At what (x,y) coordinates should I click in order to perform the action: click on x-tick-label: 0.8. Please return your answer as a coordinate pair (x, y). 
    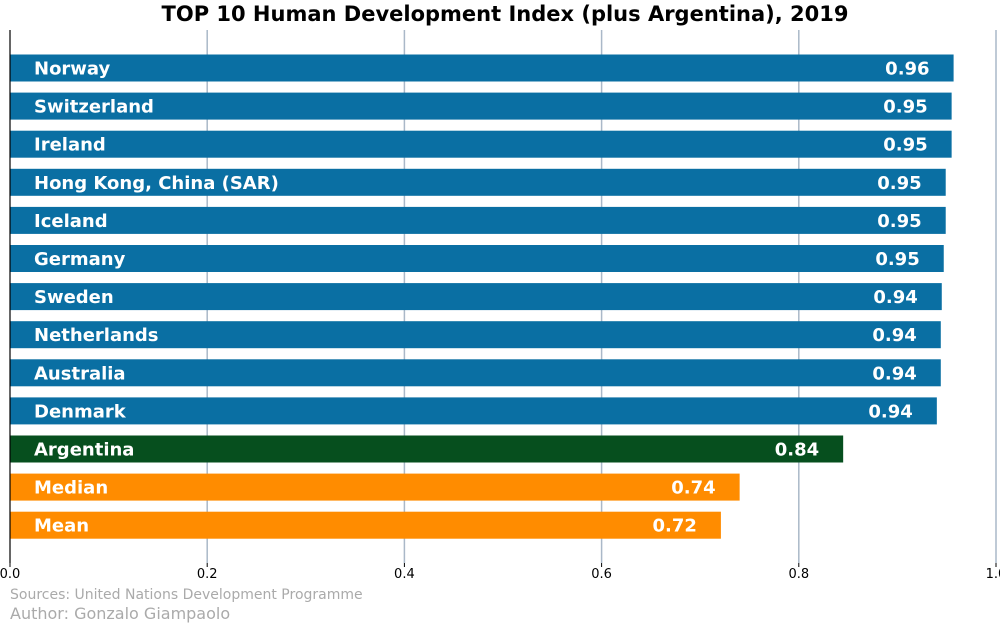
    Looking at the image, I should click on (798, 574).